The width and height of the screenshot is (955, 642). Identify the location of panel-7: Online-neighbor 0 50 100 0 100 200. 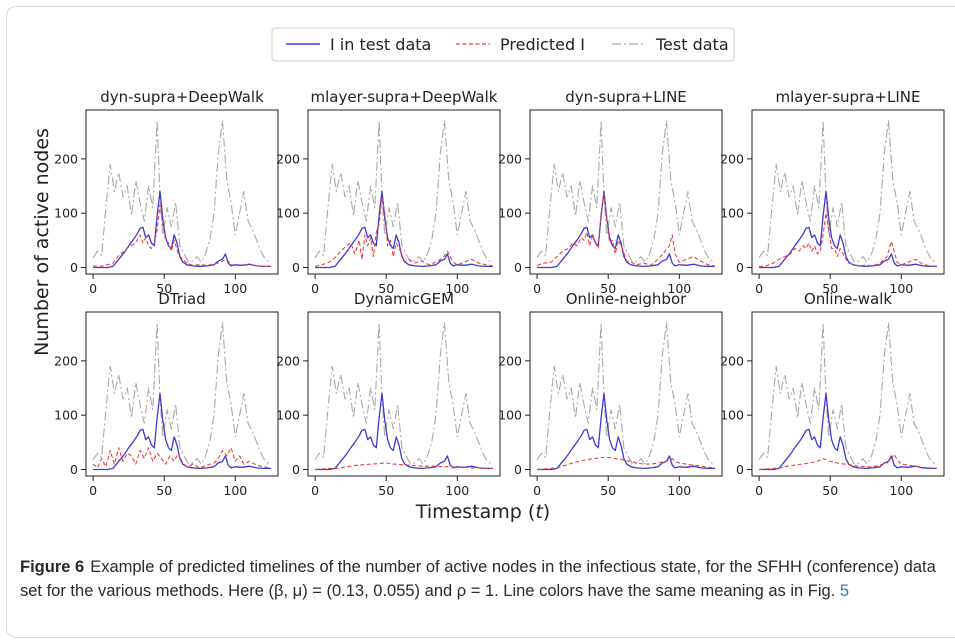
(610, 394).